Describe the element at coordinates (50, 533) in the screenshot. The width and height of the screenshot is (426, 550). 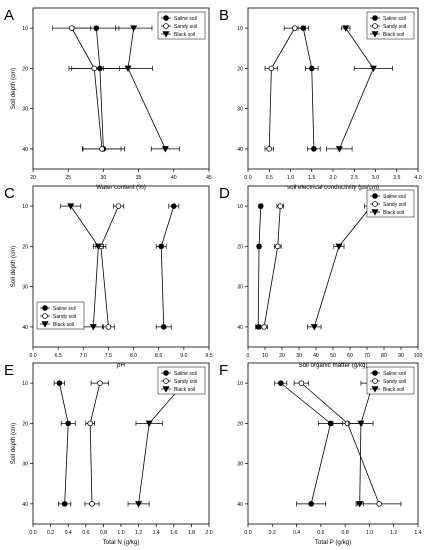
I see `x-tick-label: 0.2` at that location.